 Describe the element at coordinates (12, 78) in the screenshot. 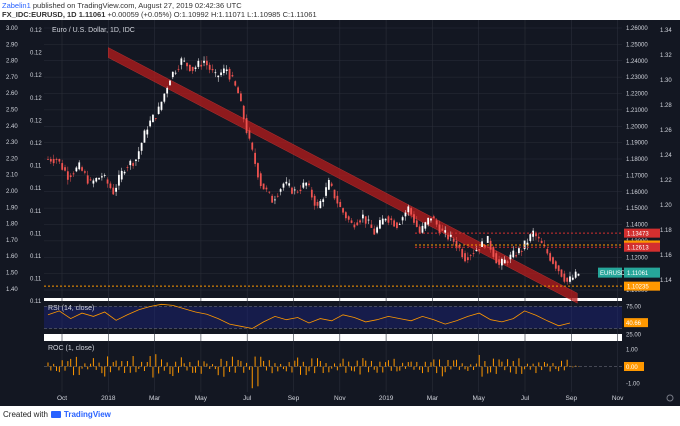

I see `y-left-tick-label: 2.70` at that location.